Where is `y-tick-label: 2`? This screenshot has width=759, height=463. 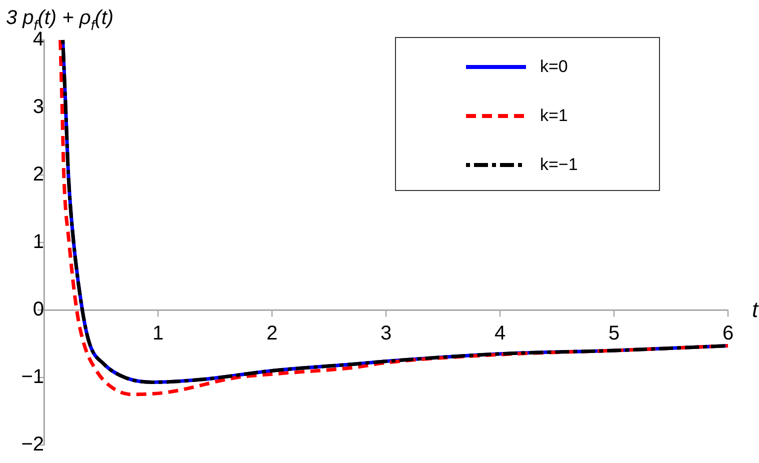
y-tick-label: 2 is located at coordinates (38, 175).